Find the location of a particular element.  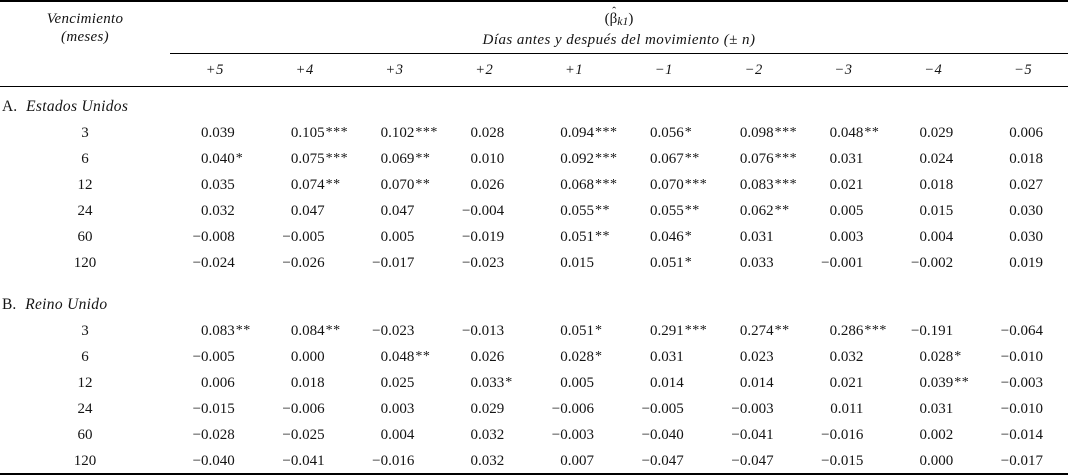

coefficient-cell: 0.000 is located at coordinates (933, 460).